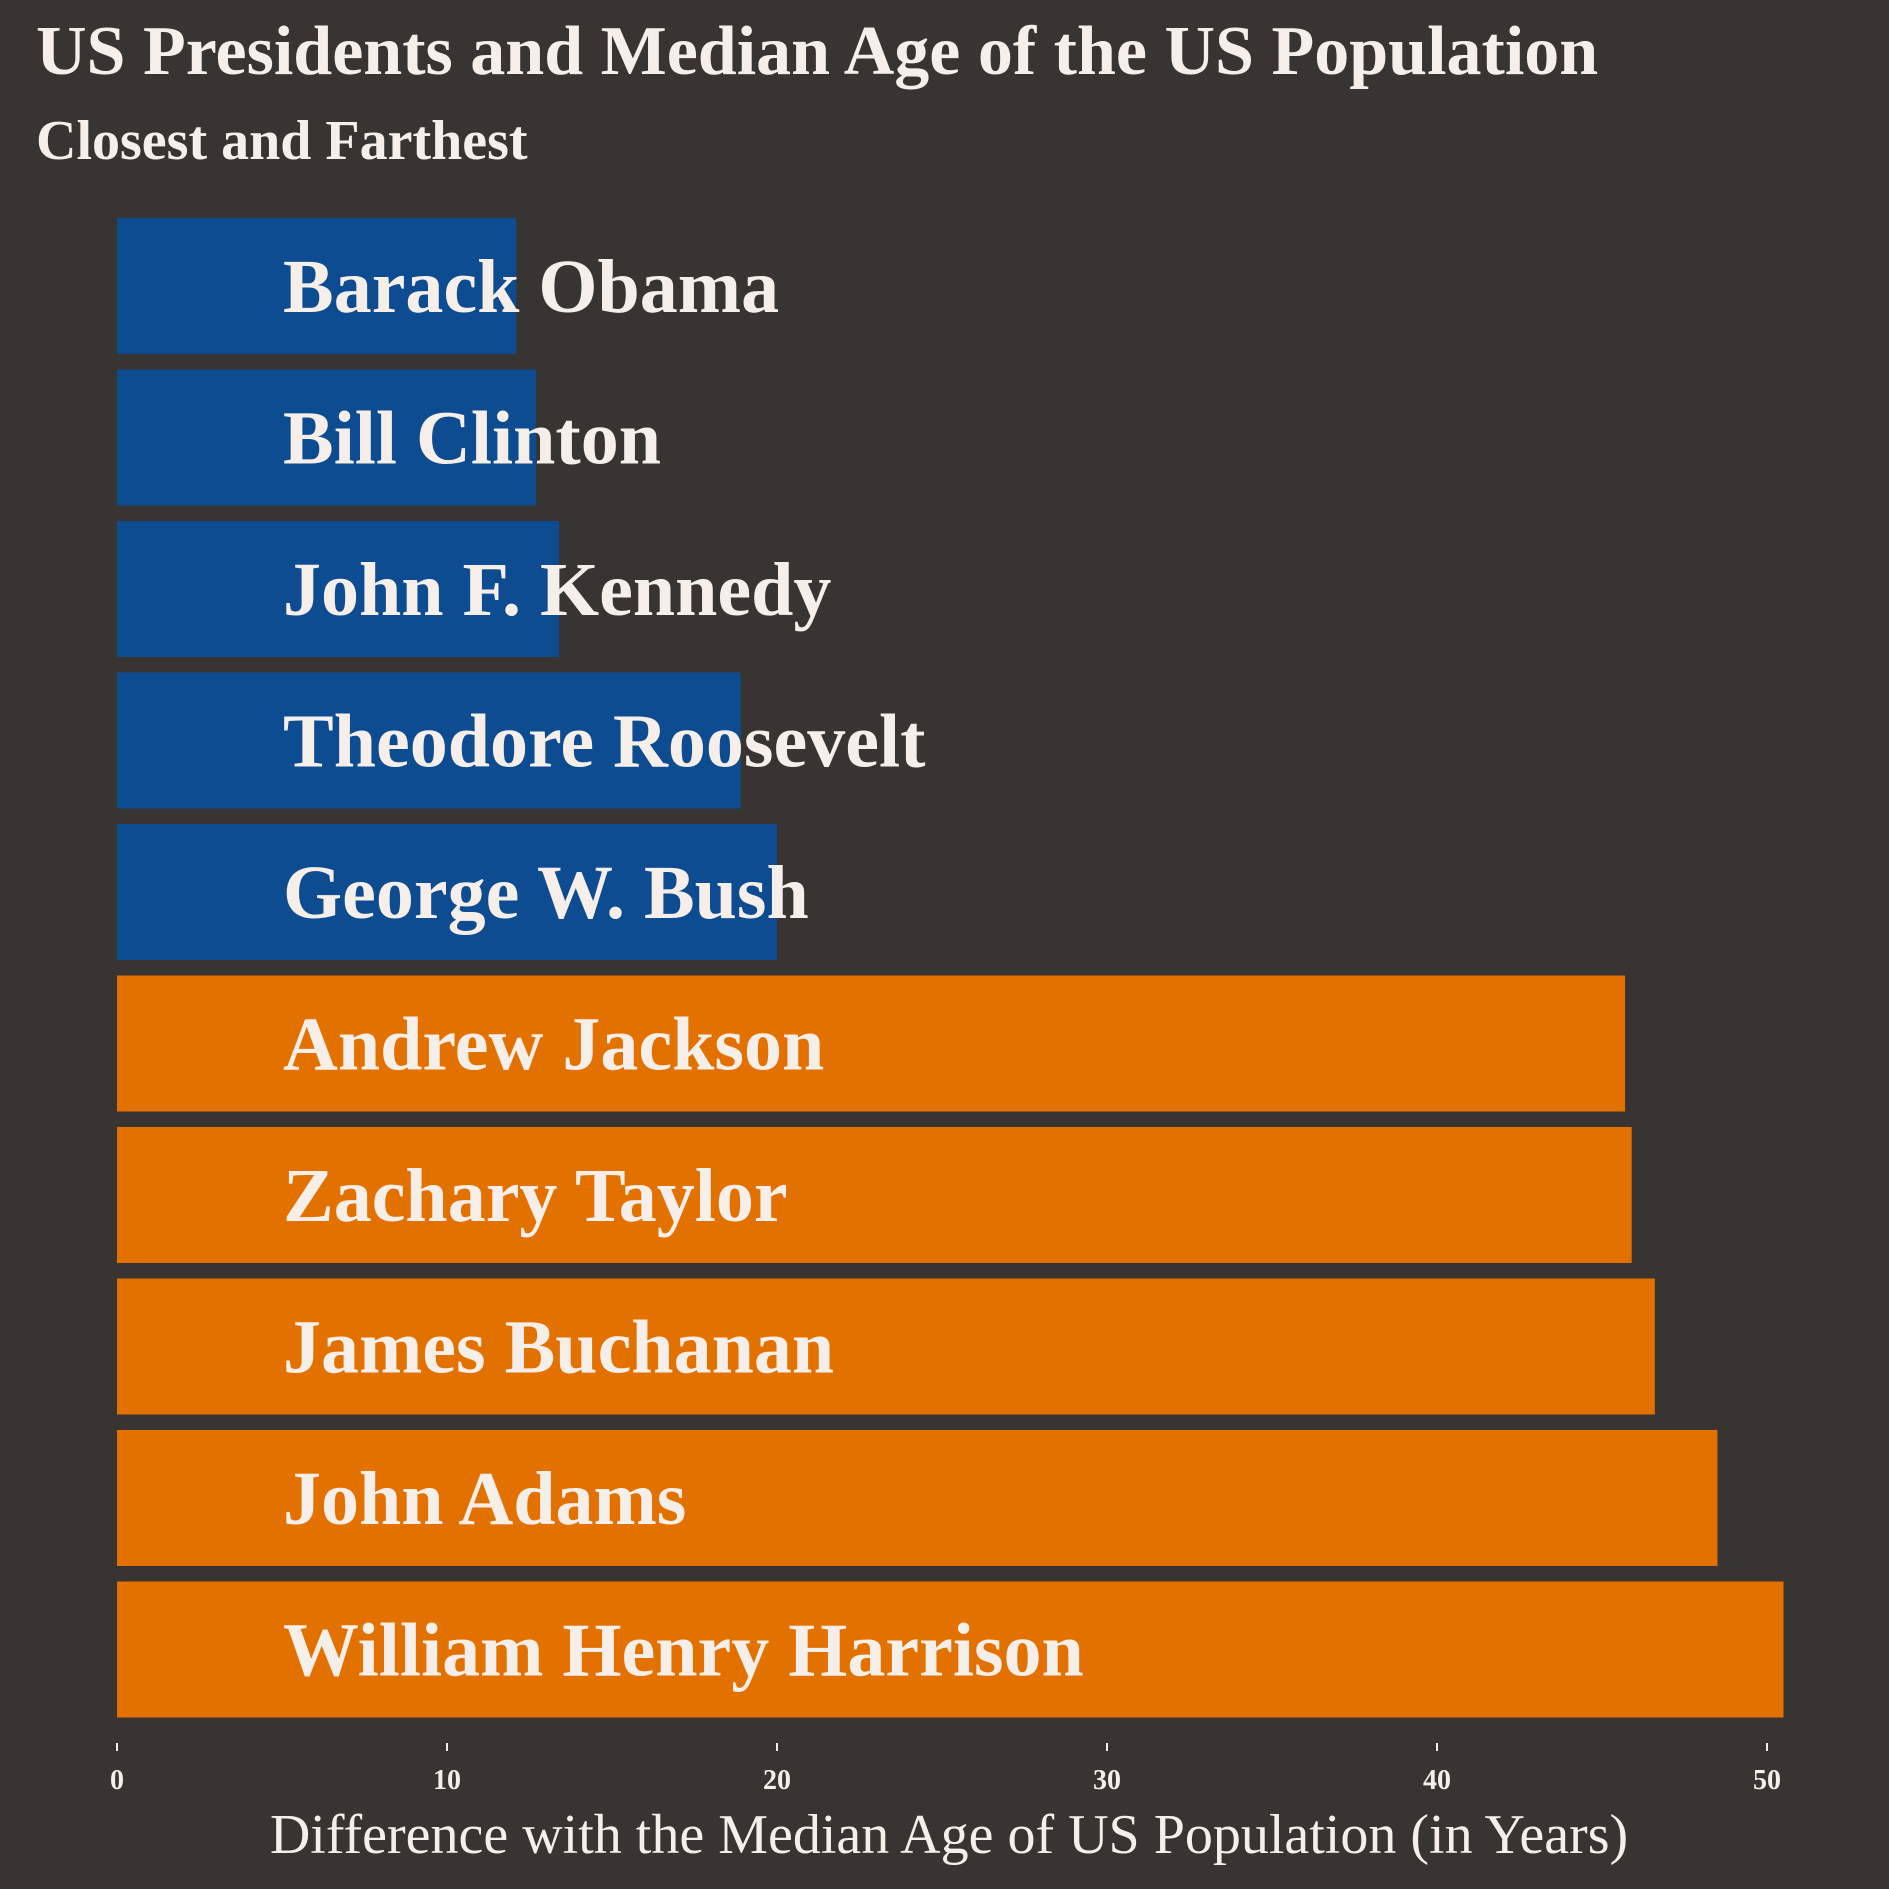 Image resolution: width=1889 pixels, height=1889 pixels. I want to click on bar-label: Theodore Roosevelt, so click(604, 742).